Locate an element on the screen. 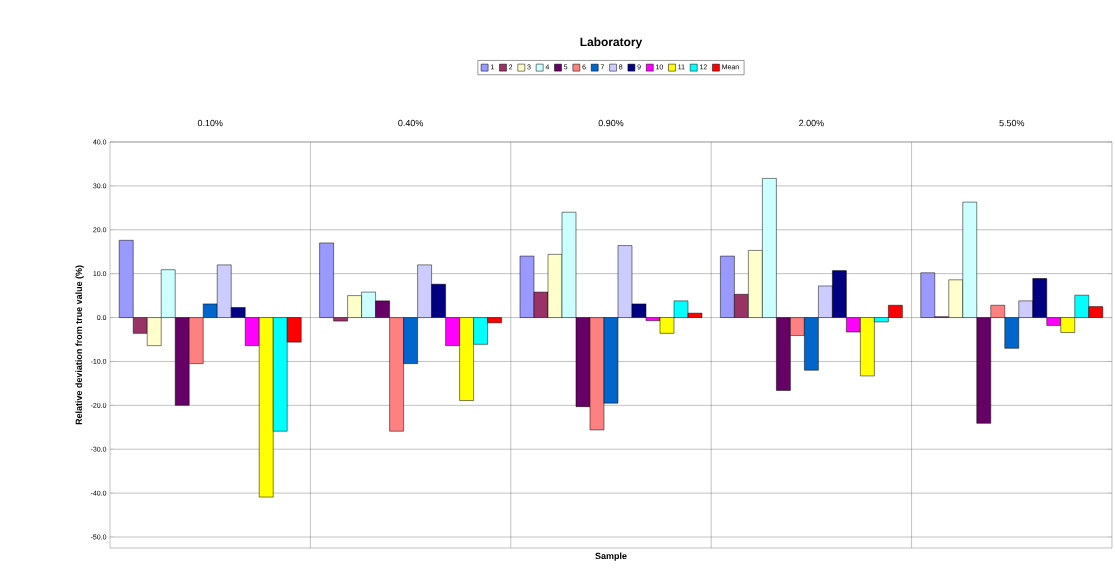 The height and width of the screenshot is (570, 1115). x-tick-label: 0.10% is located at coordinates (210, 123).